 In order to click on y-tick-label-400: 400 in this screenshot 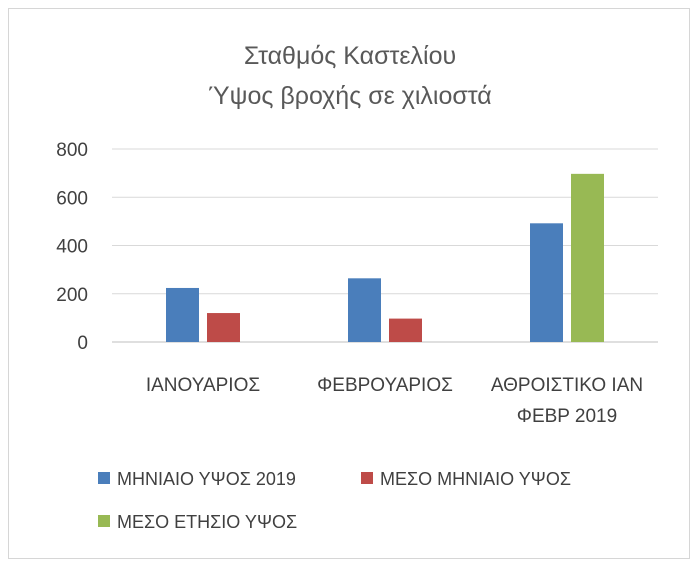, I will do `click(72, 247)`.